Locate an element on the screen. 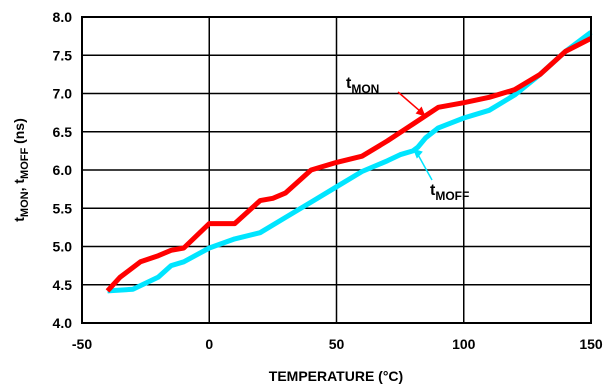 Image resolution: width=603 pixels, height=385 pixels. y-tick-label: 4.5 is located at coordinates (63, 285).